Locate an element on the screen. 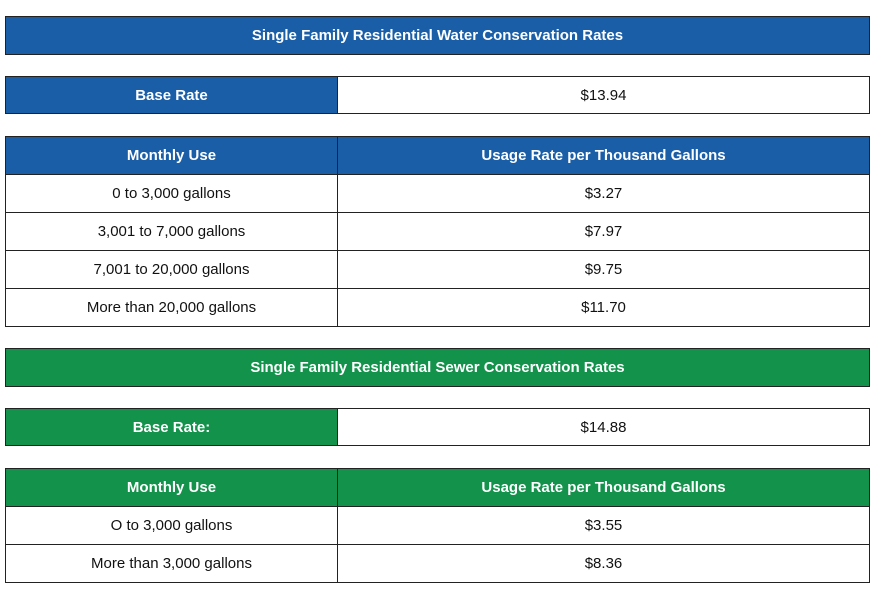 The image size is (879, 591). use-cell: 7,001 to 20,000 gallons is located at coordinates (171, 269).